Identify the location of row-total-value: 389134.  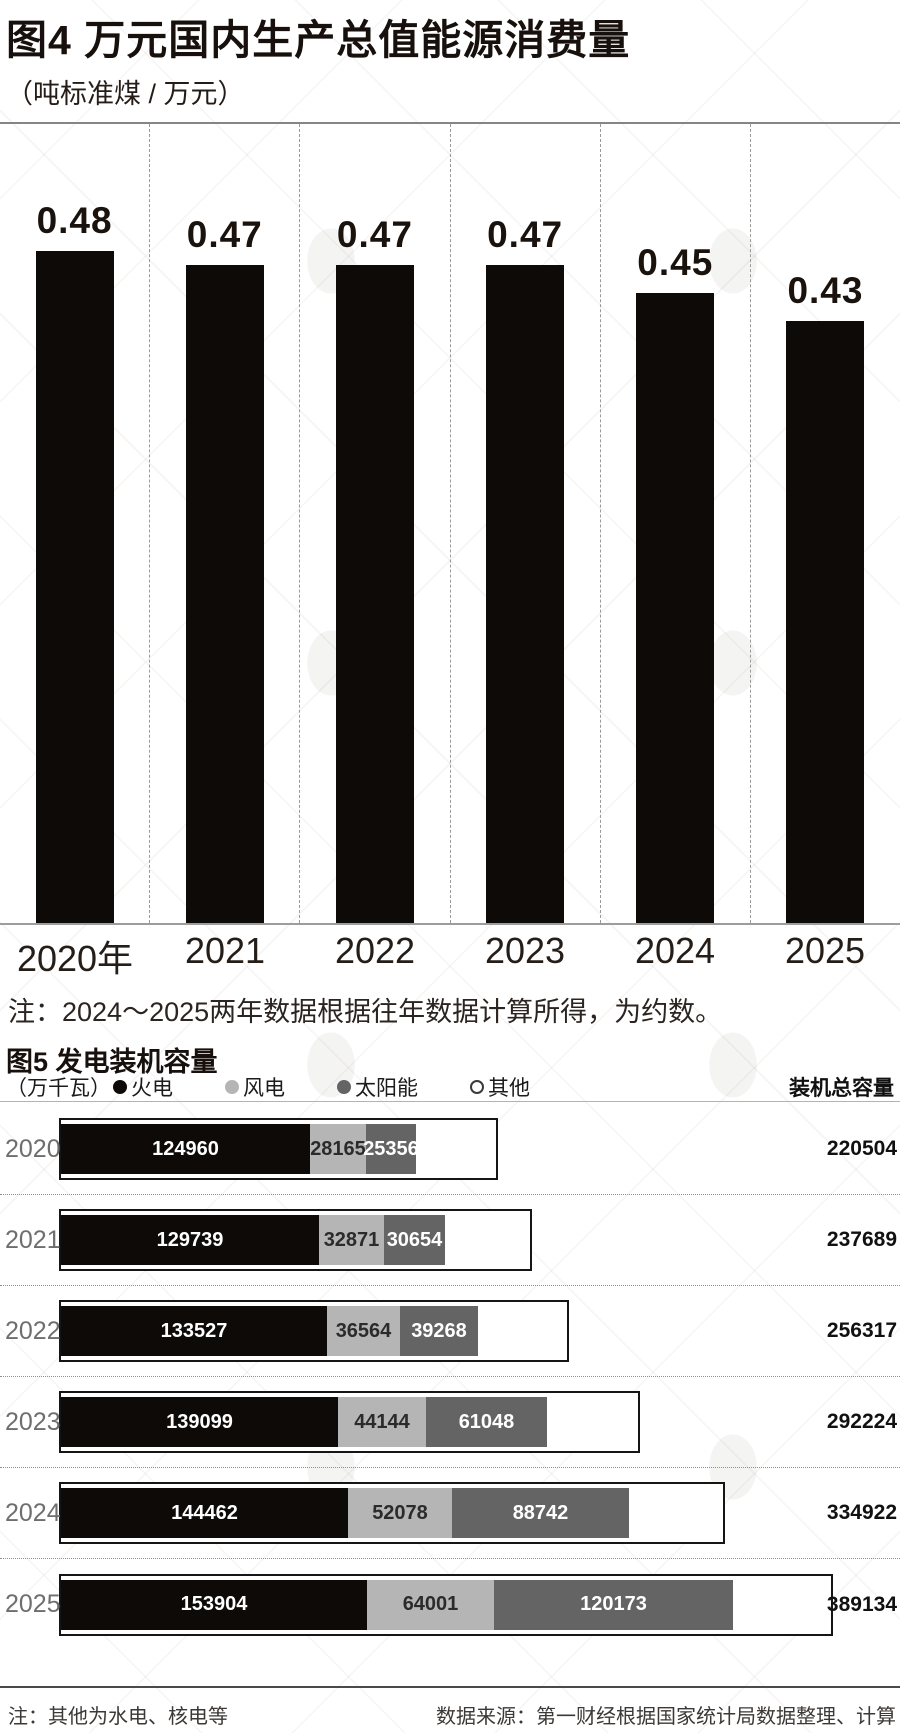
(861, 1604).